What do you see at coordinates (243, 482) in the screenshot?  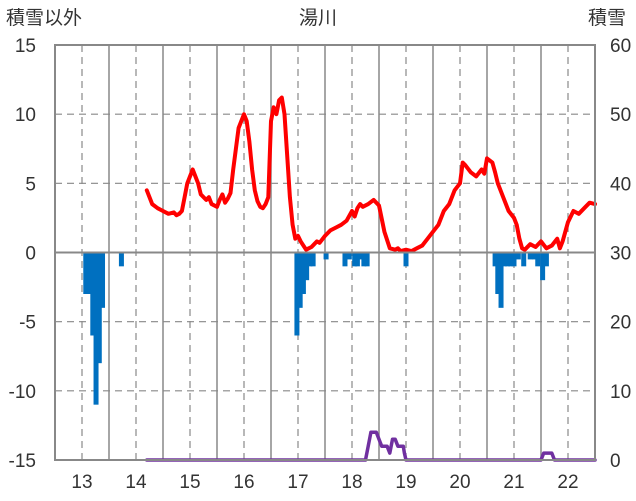 I see `x-tick-label: 16` at bounding box center [243, 482].